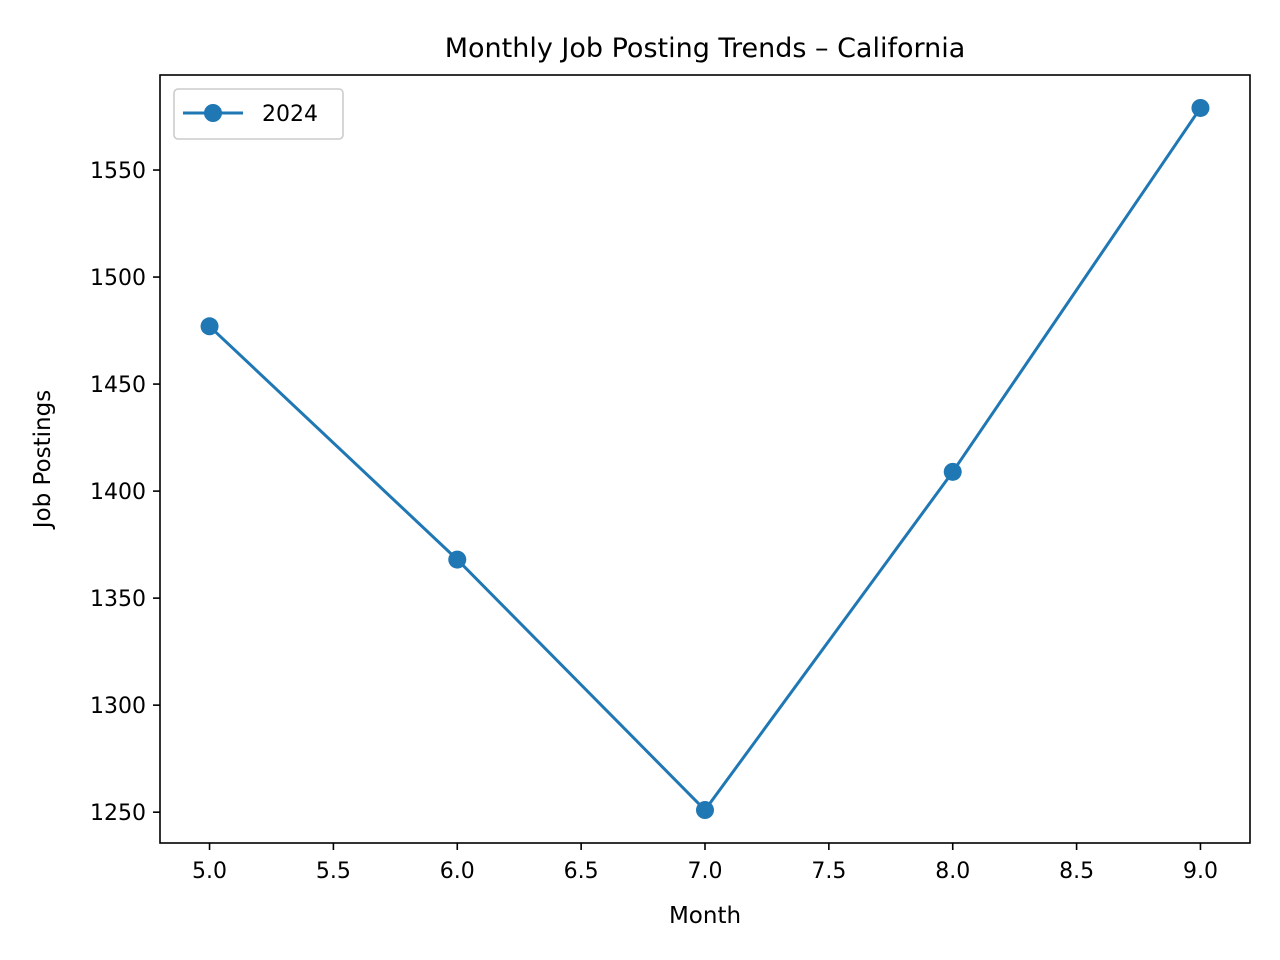 The width and height of the screenshot is (1280, 960). Describe the element at coordinates (118, 706) in the screenshot. I see `y-tick-label: 1300` at that location.